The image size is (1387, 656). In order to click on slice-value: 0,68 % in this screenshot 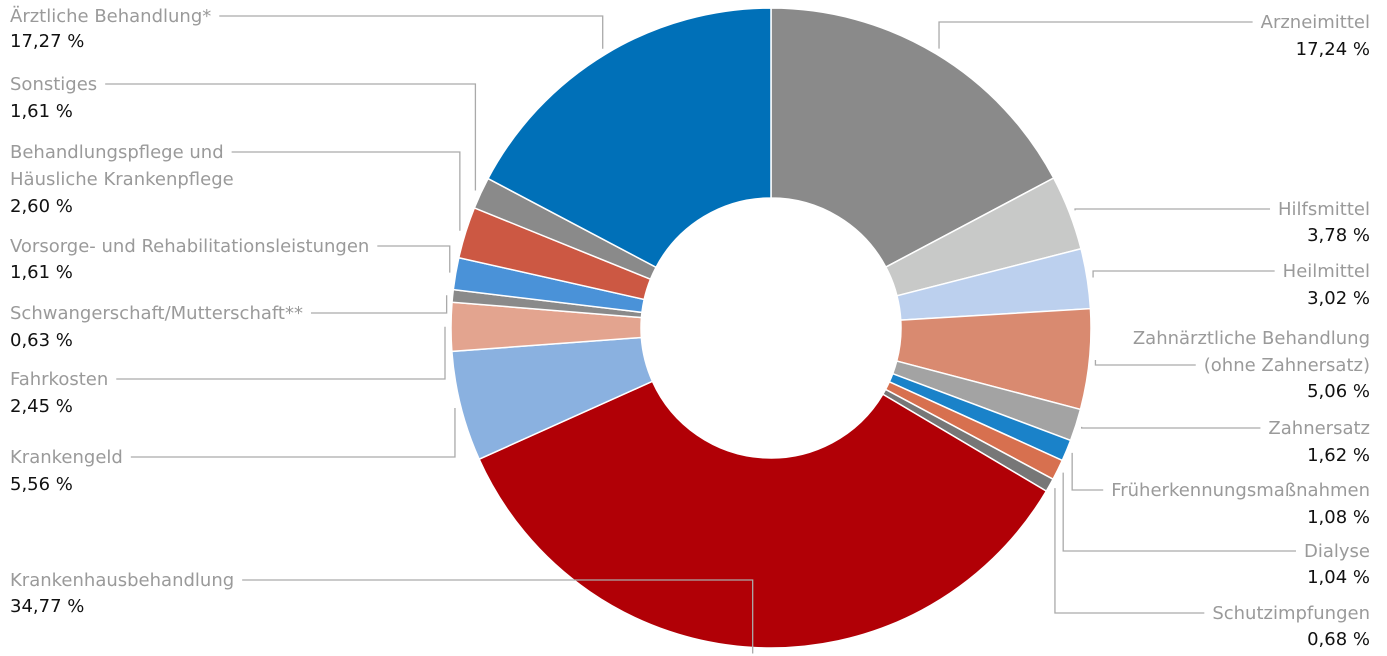, I will do `click(1338, 639)`.